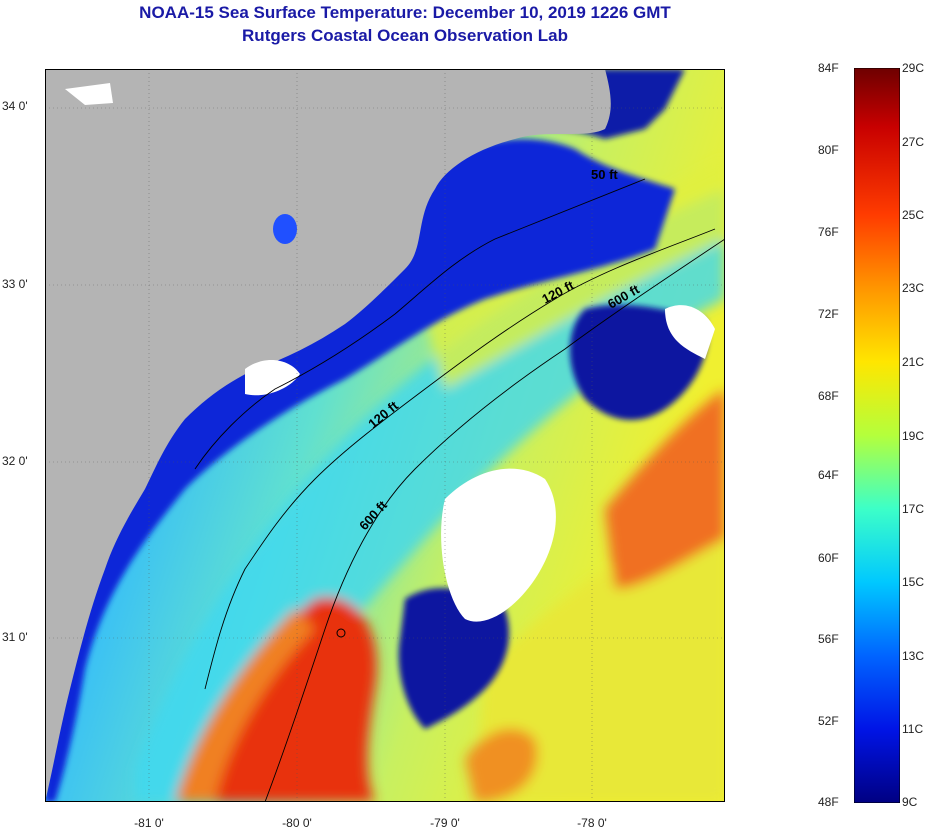  What do you see at coordinates (913, 142) in the screenshot?
I see `c-label-27: 27C` at bounding box center [913, 142].